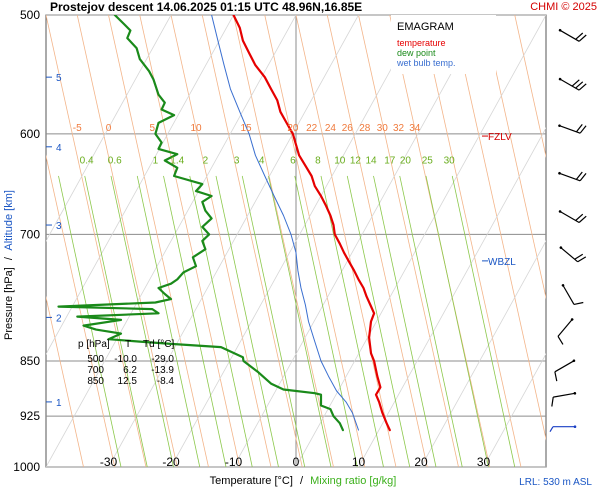 The height and width of the screenshot is (500, 600). Describe the element at coordinates (500, 137) in the screenshot. I see `level-label: FZLV` at that location.